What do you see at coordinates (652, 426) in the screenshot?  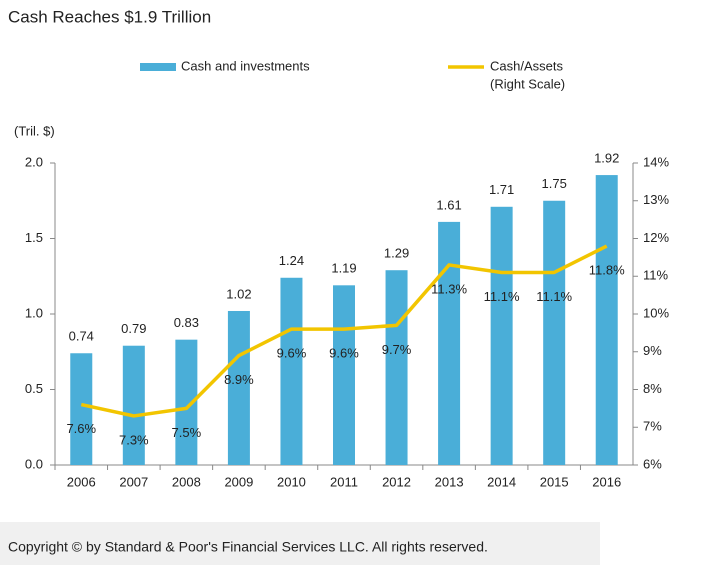 I see `y2-tick-label: 7%` at bounding box center [652, 426].